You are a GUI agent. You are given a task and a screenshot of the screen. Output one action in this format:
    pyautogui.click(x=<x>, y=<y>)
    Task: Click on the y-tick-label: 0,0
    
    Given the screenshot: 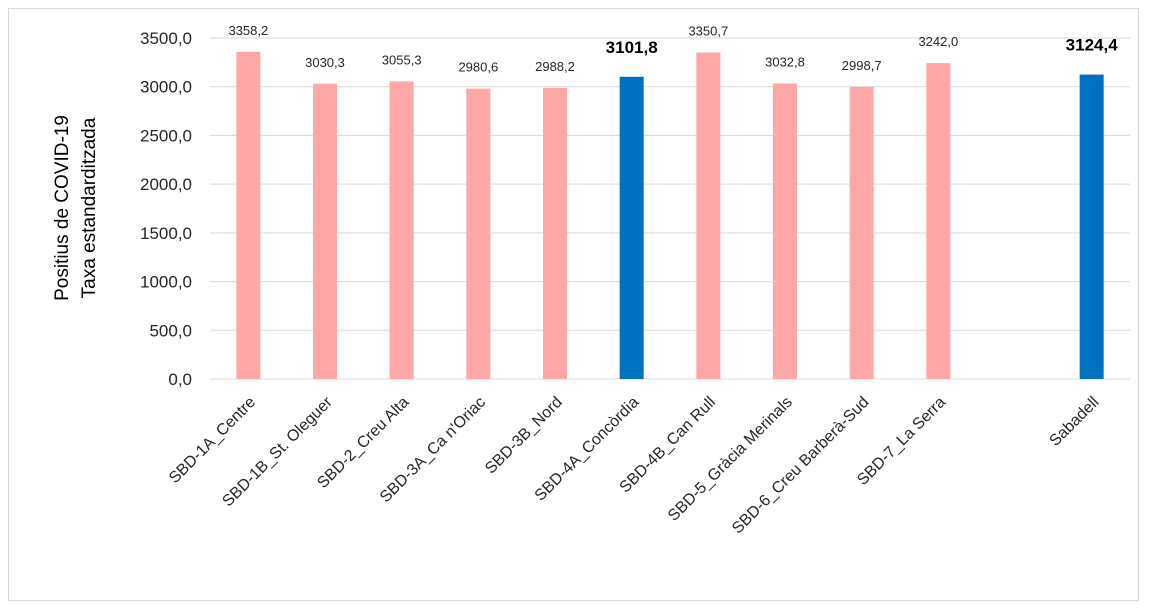 What is the action you would take?
    pyautogui.click(x=180, y=379)
    